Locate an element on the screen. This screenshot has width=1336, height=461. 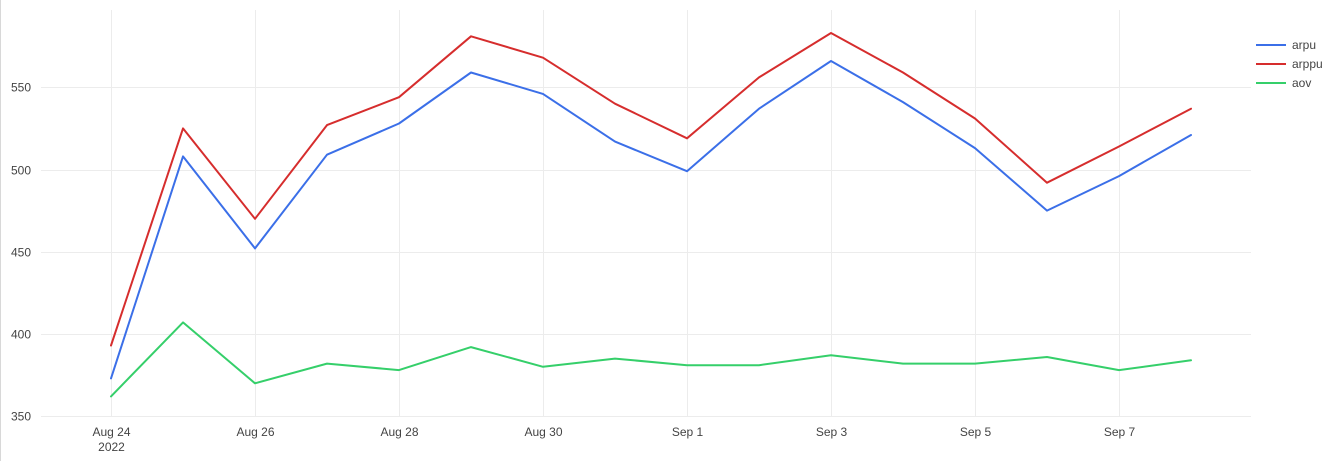
x-tick-year-label: 2022 is located at coordinates (111, 447).